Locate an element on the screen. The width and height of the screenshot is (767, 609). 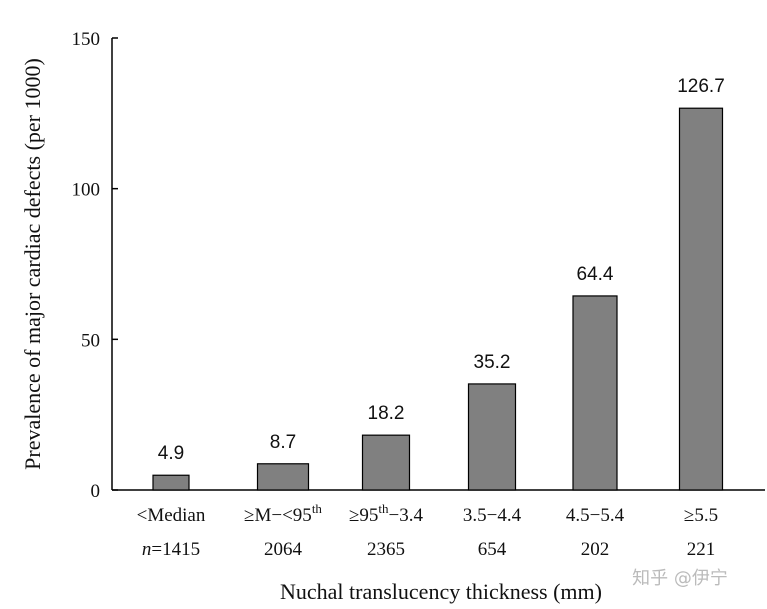
x-tick-label: <Median is located at coordinates (171, 515).